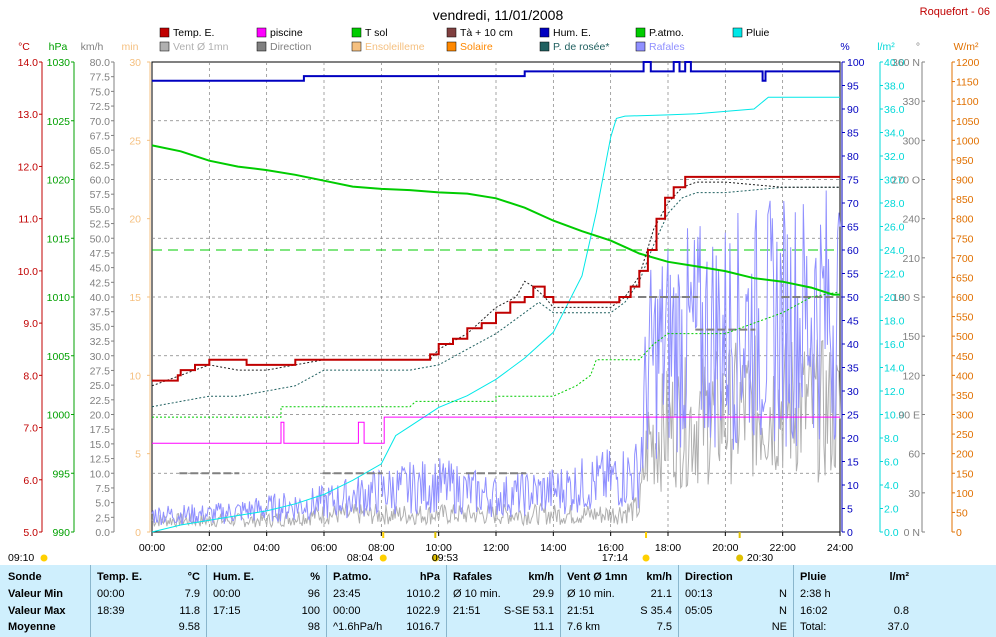  I want to click on stats-column-title: P.atmo., so click(352, 577).